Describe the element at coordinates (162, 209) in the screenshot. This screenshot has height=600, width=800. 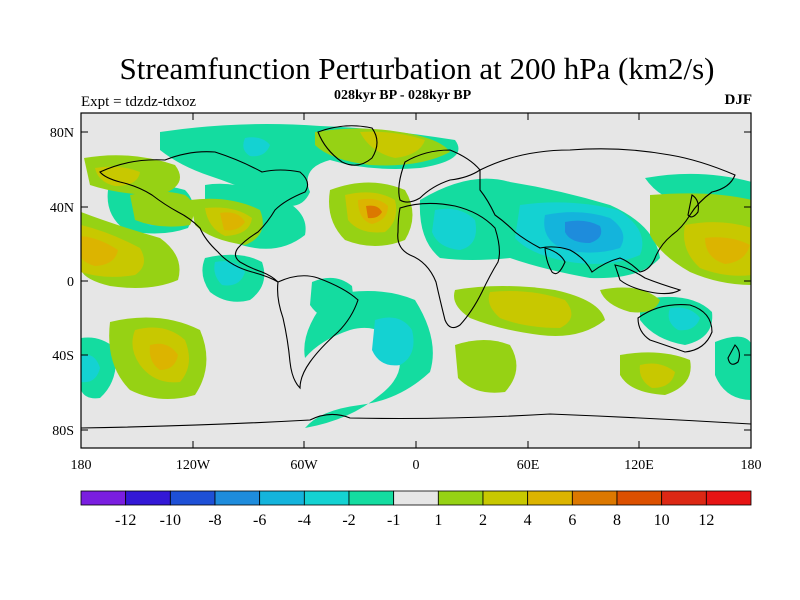
I see `positive-region-north-america` at that location.